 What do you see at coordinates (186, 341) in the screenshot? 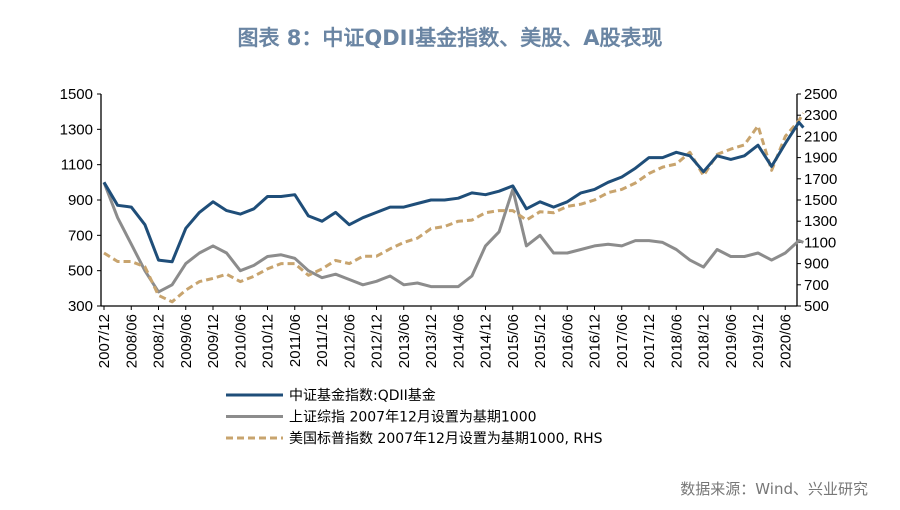
I see `x-tick-label: 2009/06` at bounding box center [186, 341].